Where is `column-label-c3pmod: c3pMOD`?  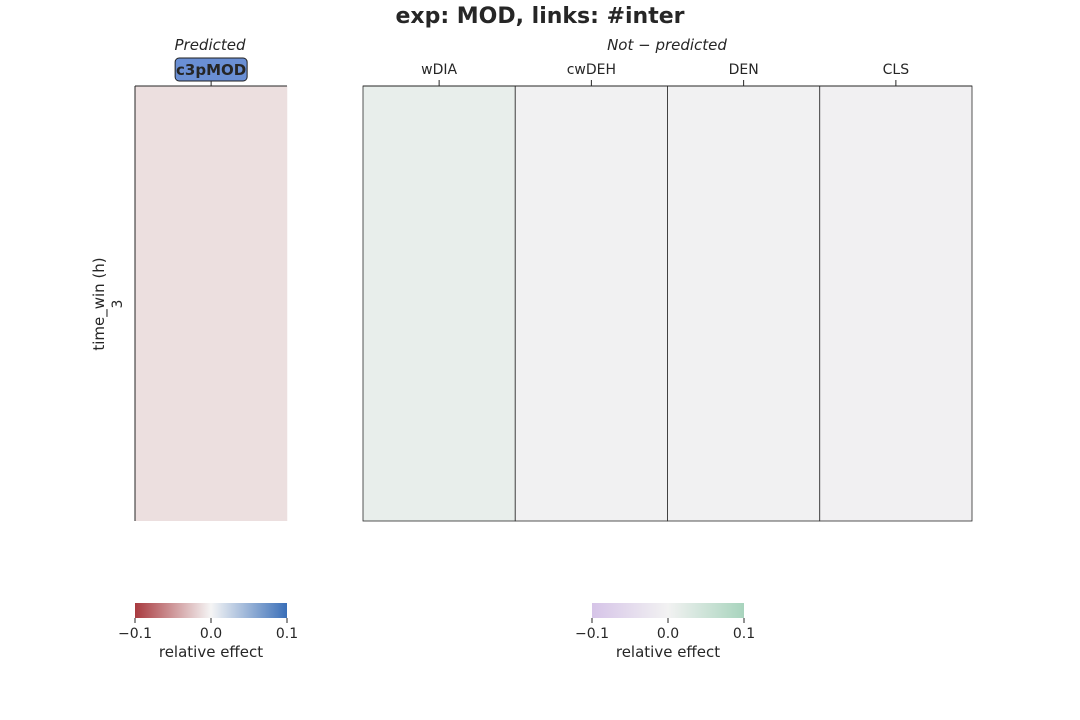 column-label-c3pmod: c3pMOD is located at coordinates (211, 70).